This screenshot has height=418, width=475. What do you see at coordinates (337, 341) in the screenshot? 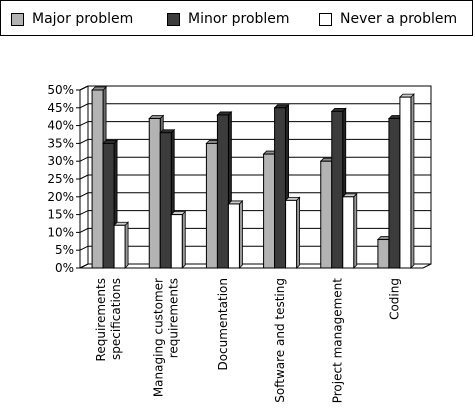
I see `category-label: Project management` at bounding box center [337, 341].